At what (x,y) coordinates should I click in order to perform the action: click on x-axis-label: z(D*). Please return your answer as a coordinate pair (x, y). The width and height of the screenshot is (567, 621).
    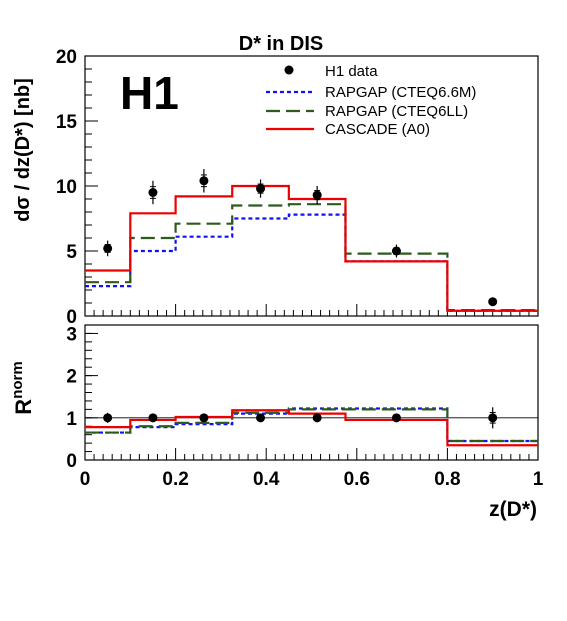
    Looking at the image, I should click on (513, 509).